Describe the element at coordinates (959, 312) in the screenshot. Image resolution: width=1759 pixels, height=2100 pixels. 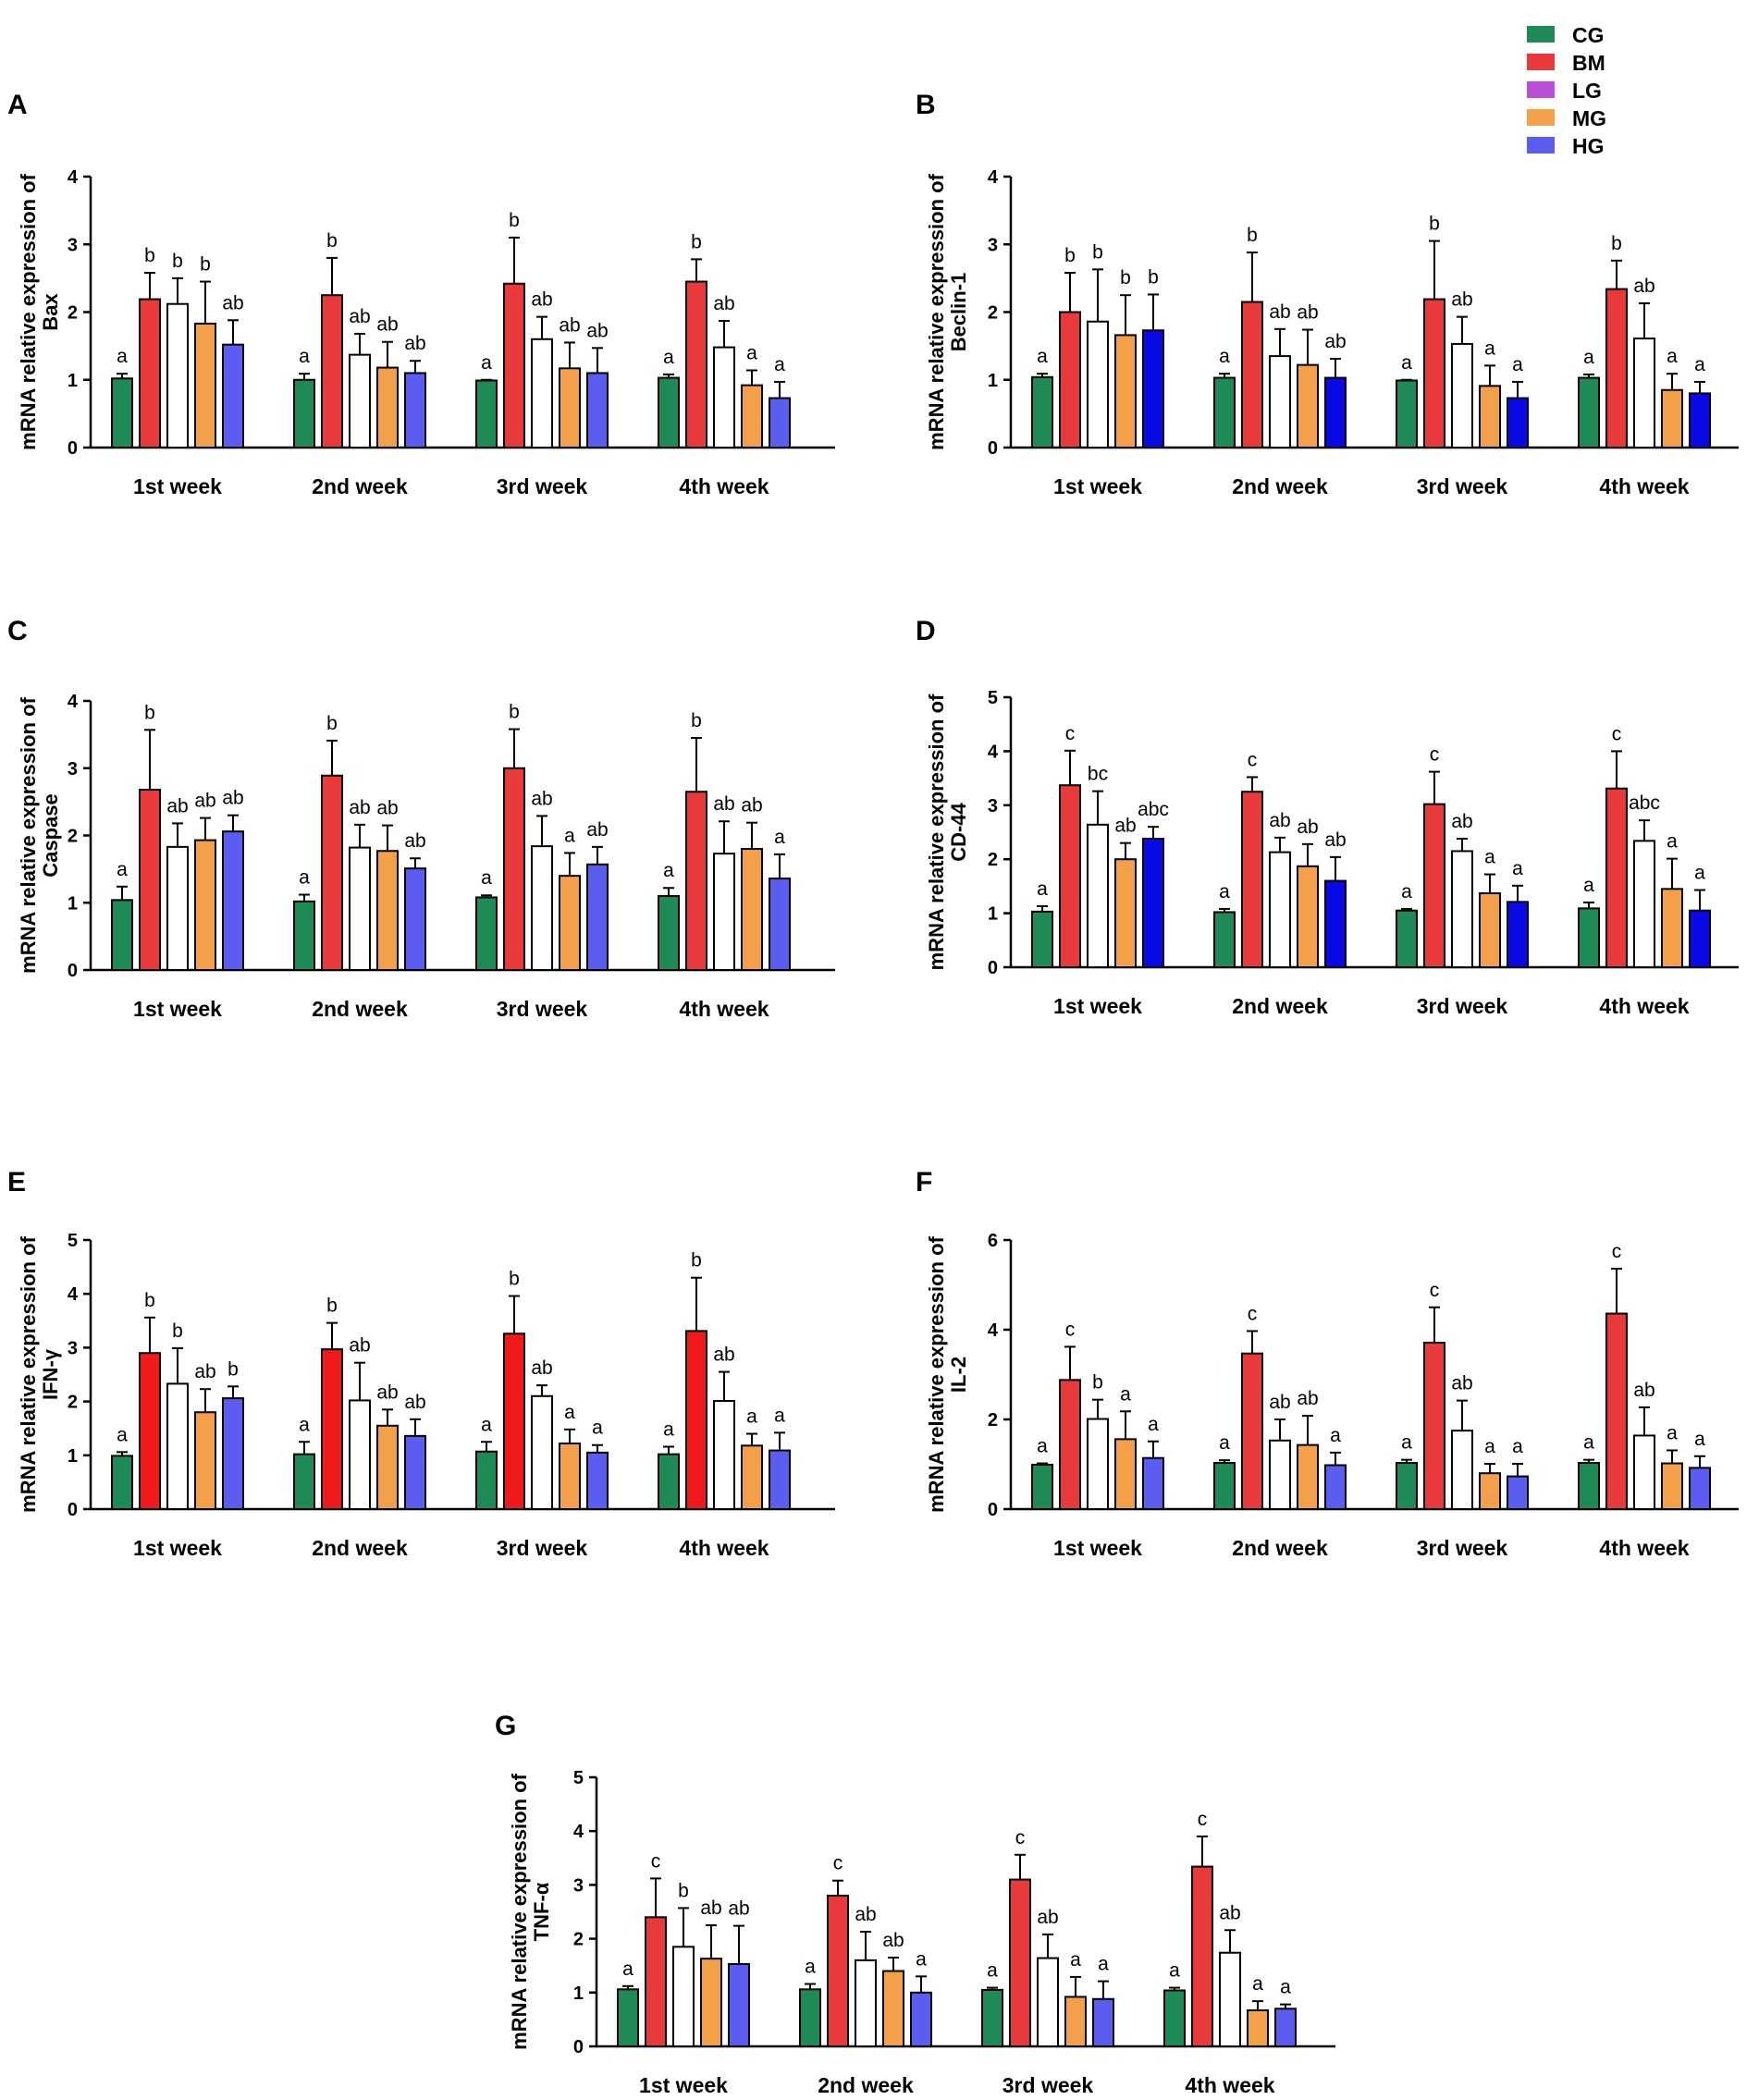
I see `y-axis-gene-b: Beclin-1` at that location.